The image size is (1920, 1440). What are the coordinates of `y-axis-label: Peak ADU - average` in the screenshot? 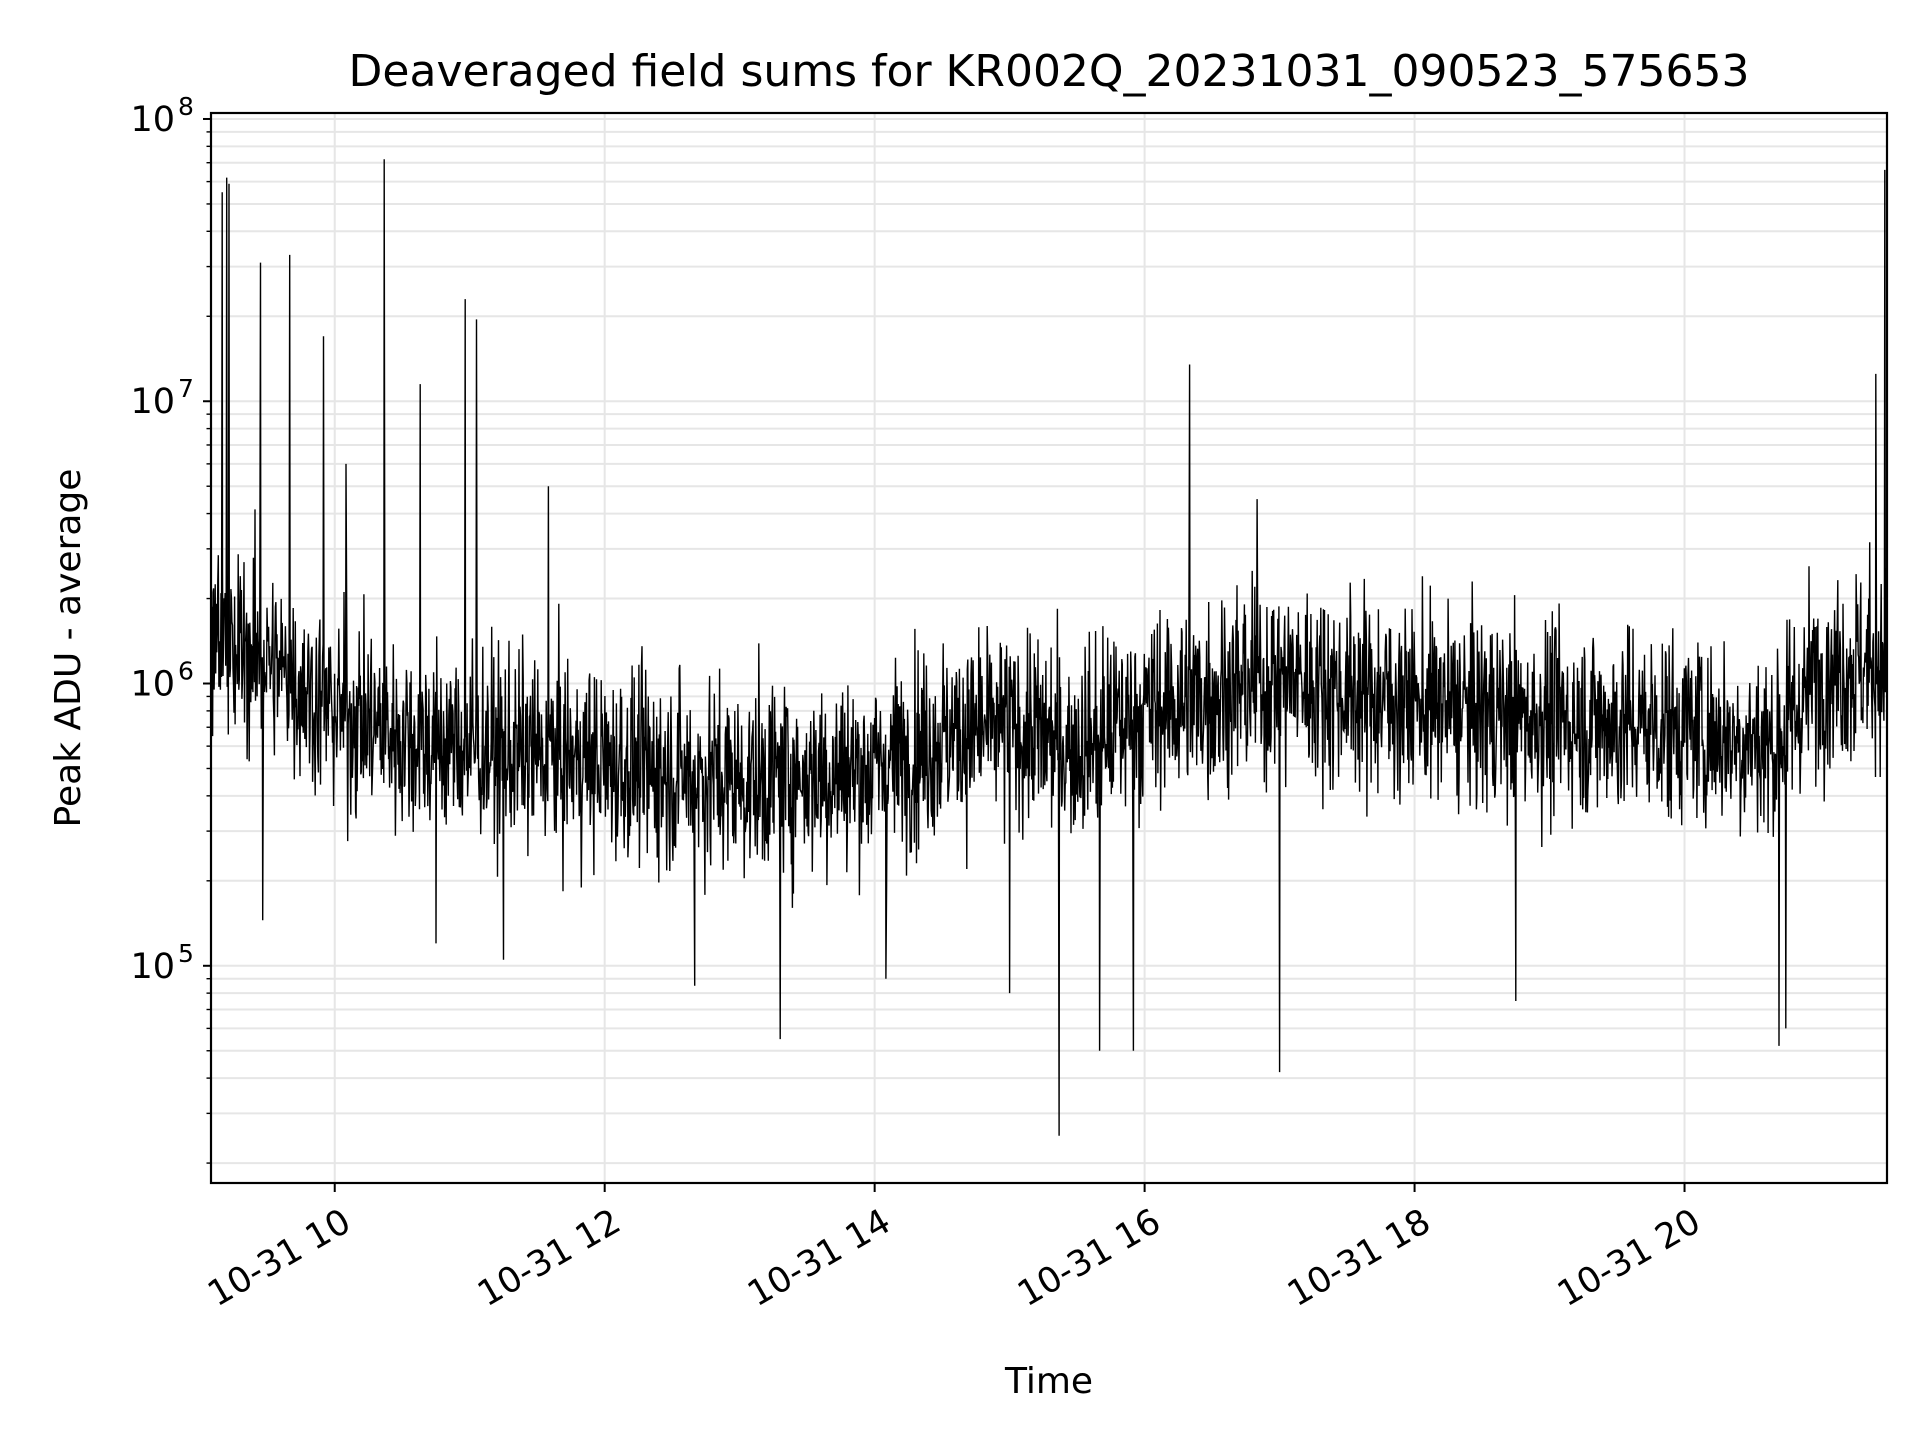 It's located at (68, 648).